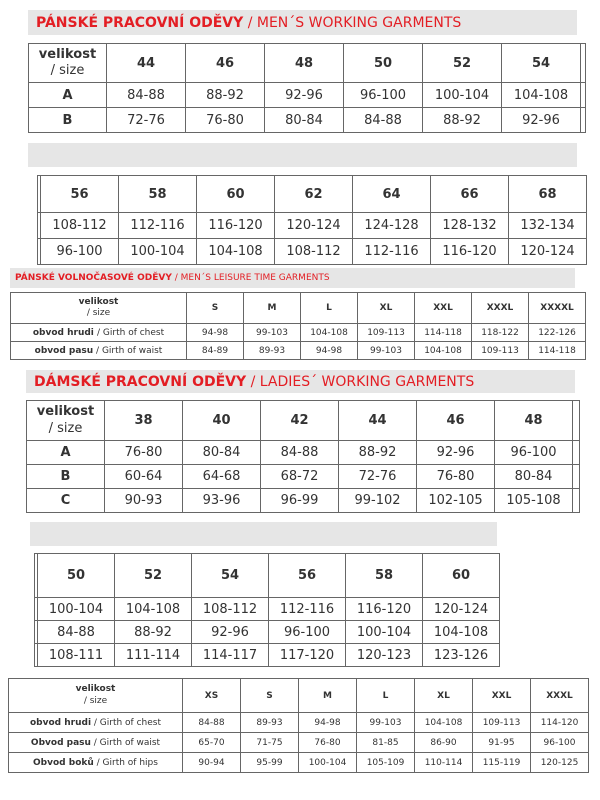 This screenshot has height=800, width=600. I want to click on value-cell: 108-111, so click(76, 655).